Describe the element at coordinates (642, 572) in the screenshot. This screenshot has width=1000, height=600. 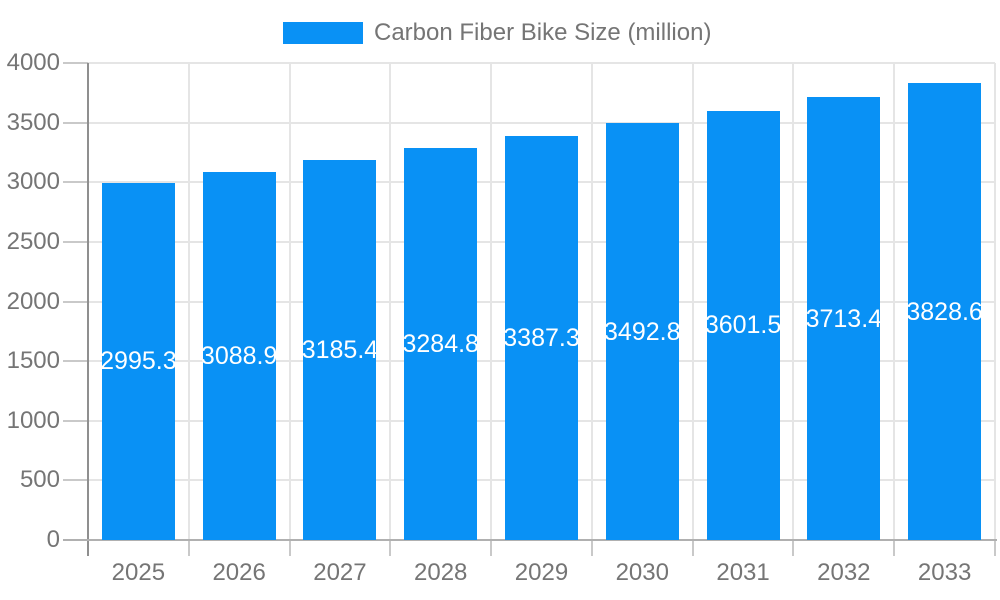
I see `x-tick-label: 2030` at that location.